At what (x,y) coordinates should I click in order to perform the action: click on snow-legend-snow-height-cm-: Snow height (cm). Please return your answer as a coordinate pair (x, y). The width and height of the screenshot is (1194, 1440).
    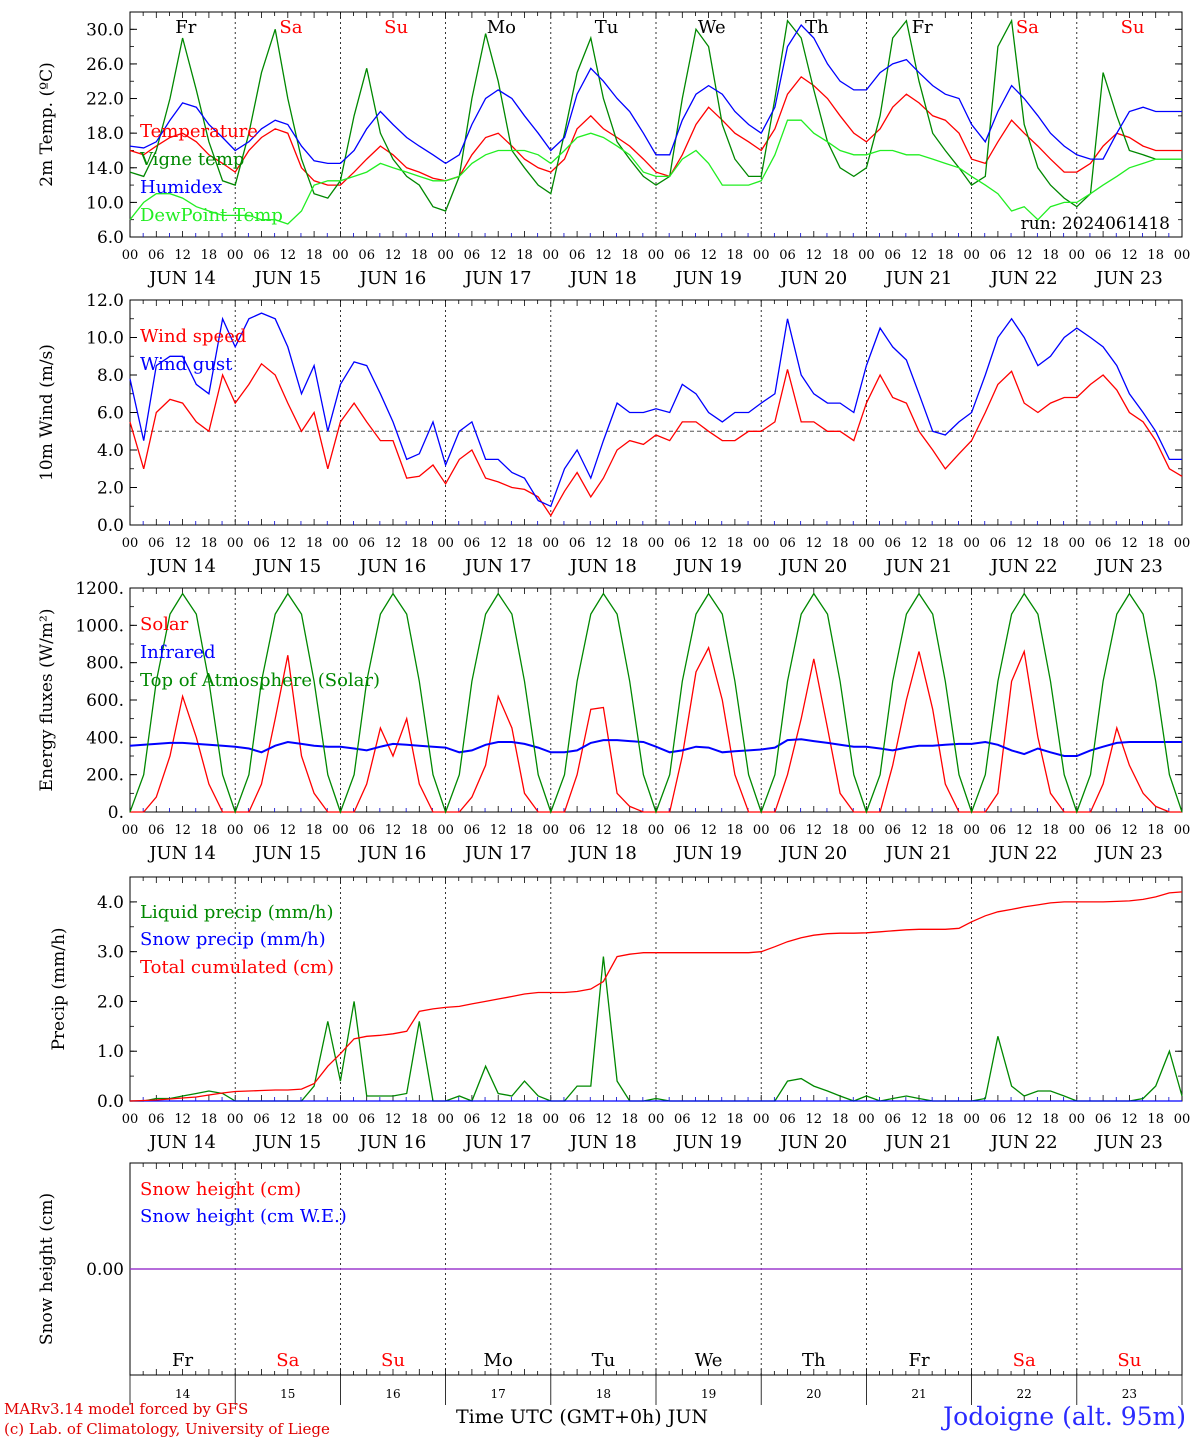
    Looking at the image, I should click on (220, 1189).